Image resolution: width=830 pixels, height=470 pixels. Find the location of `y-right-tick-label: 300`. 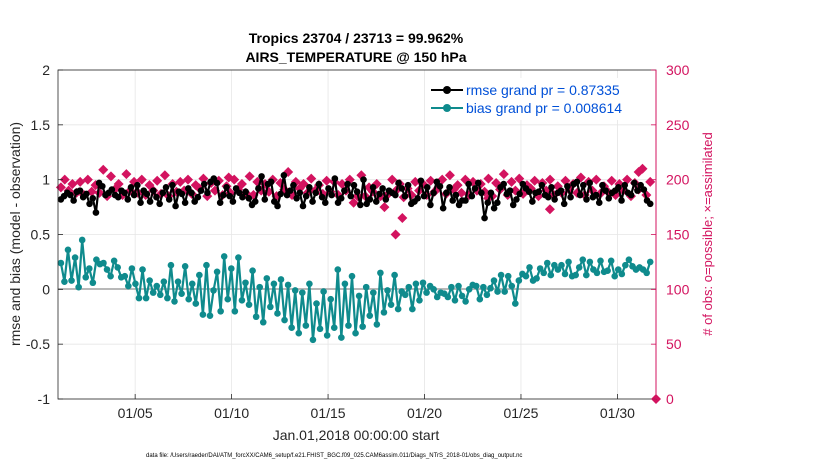

y-right-tick-label: 300 is located at coordinates (678, 70).